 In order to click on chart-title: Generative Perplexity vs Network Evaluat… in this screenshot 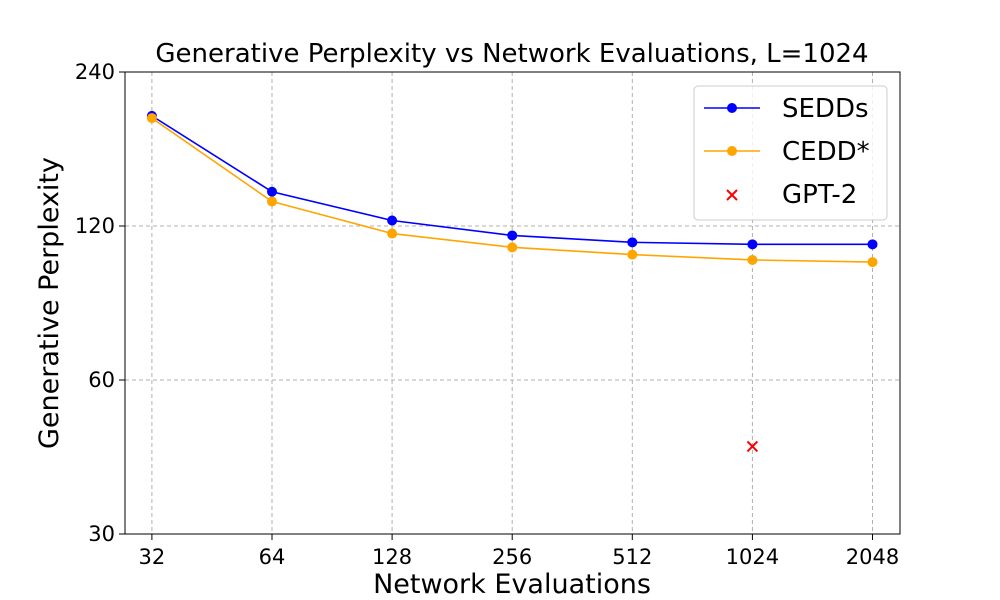, I will do `click(511, 54)`.